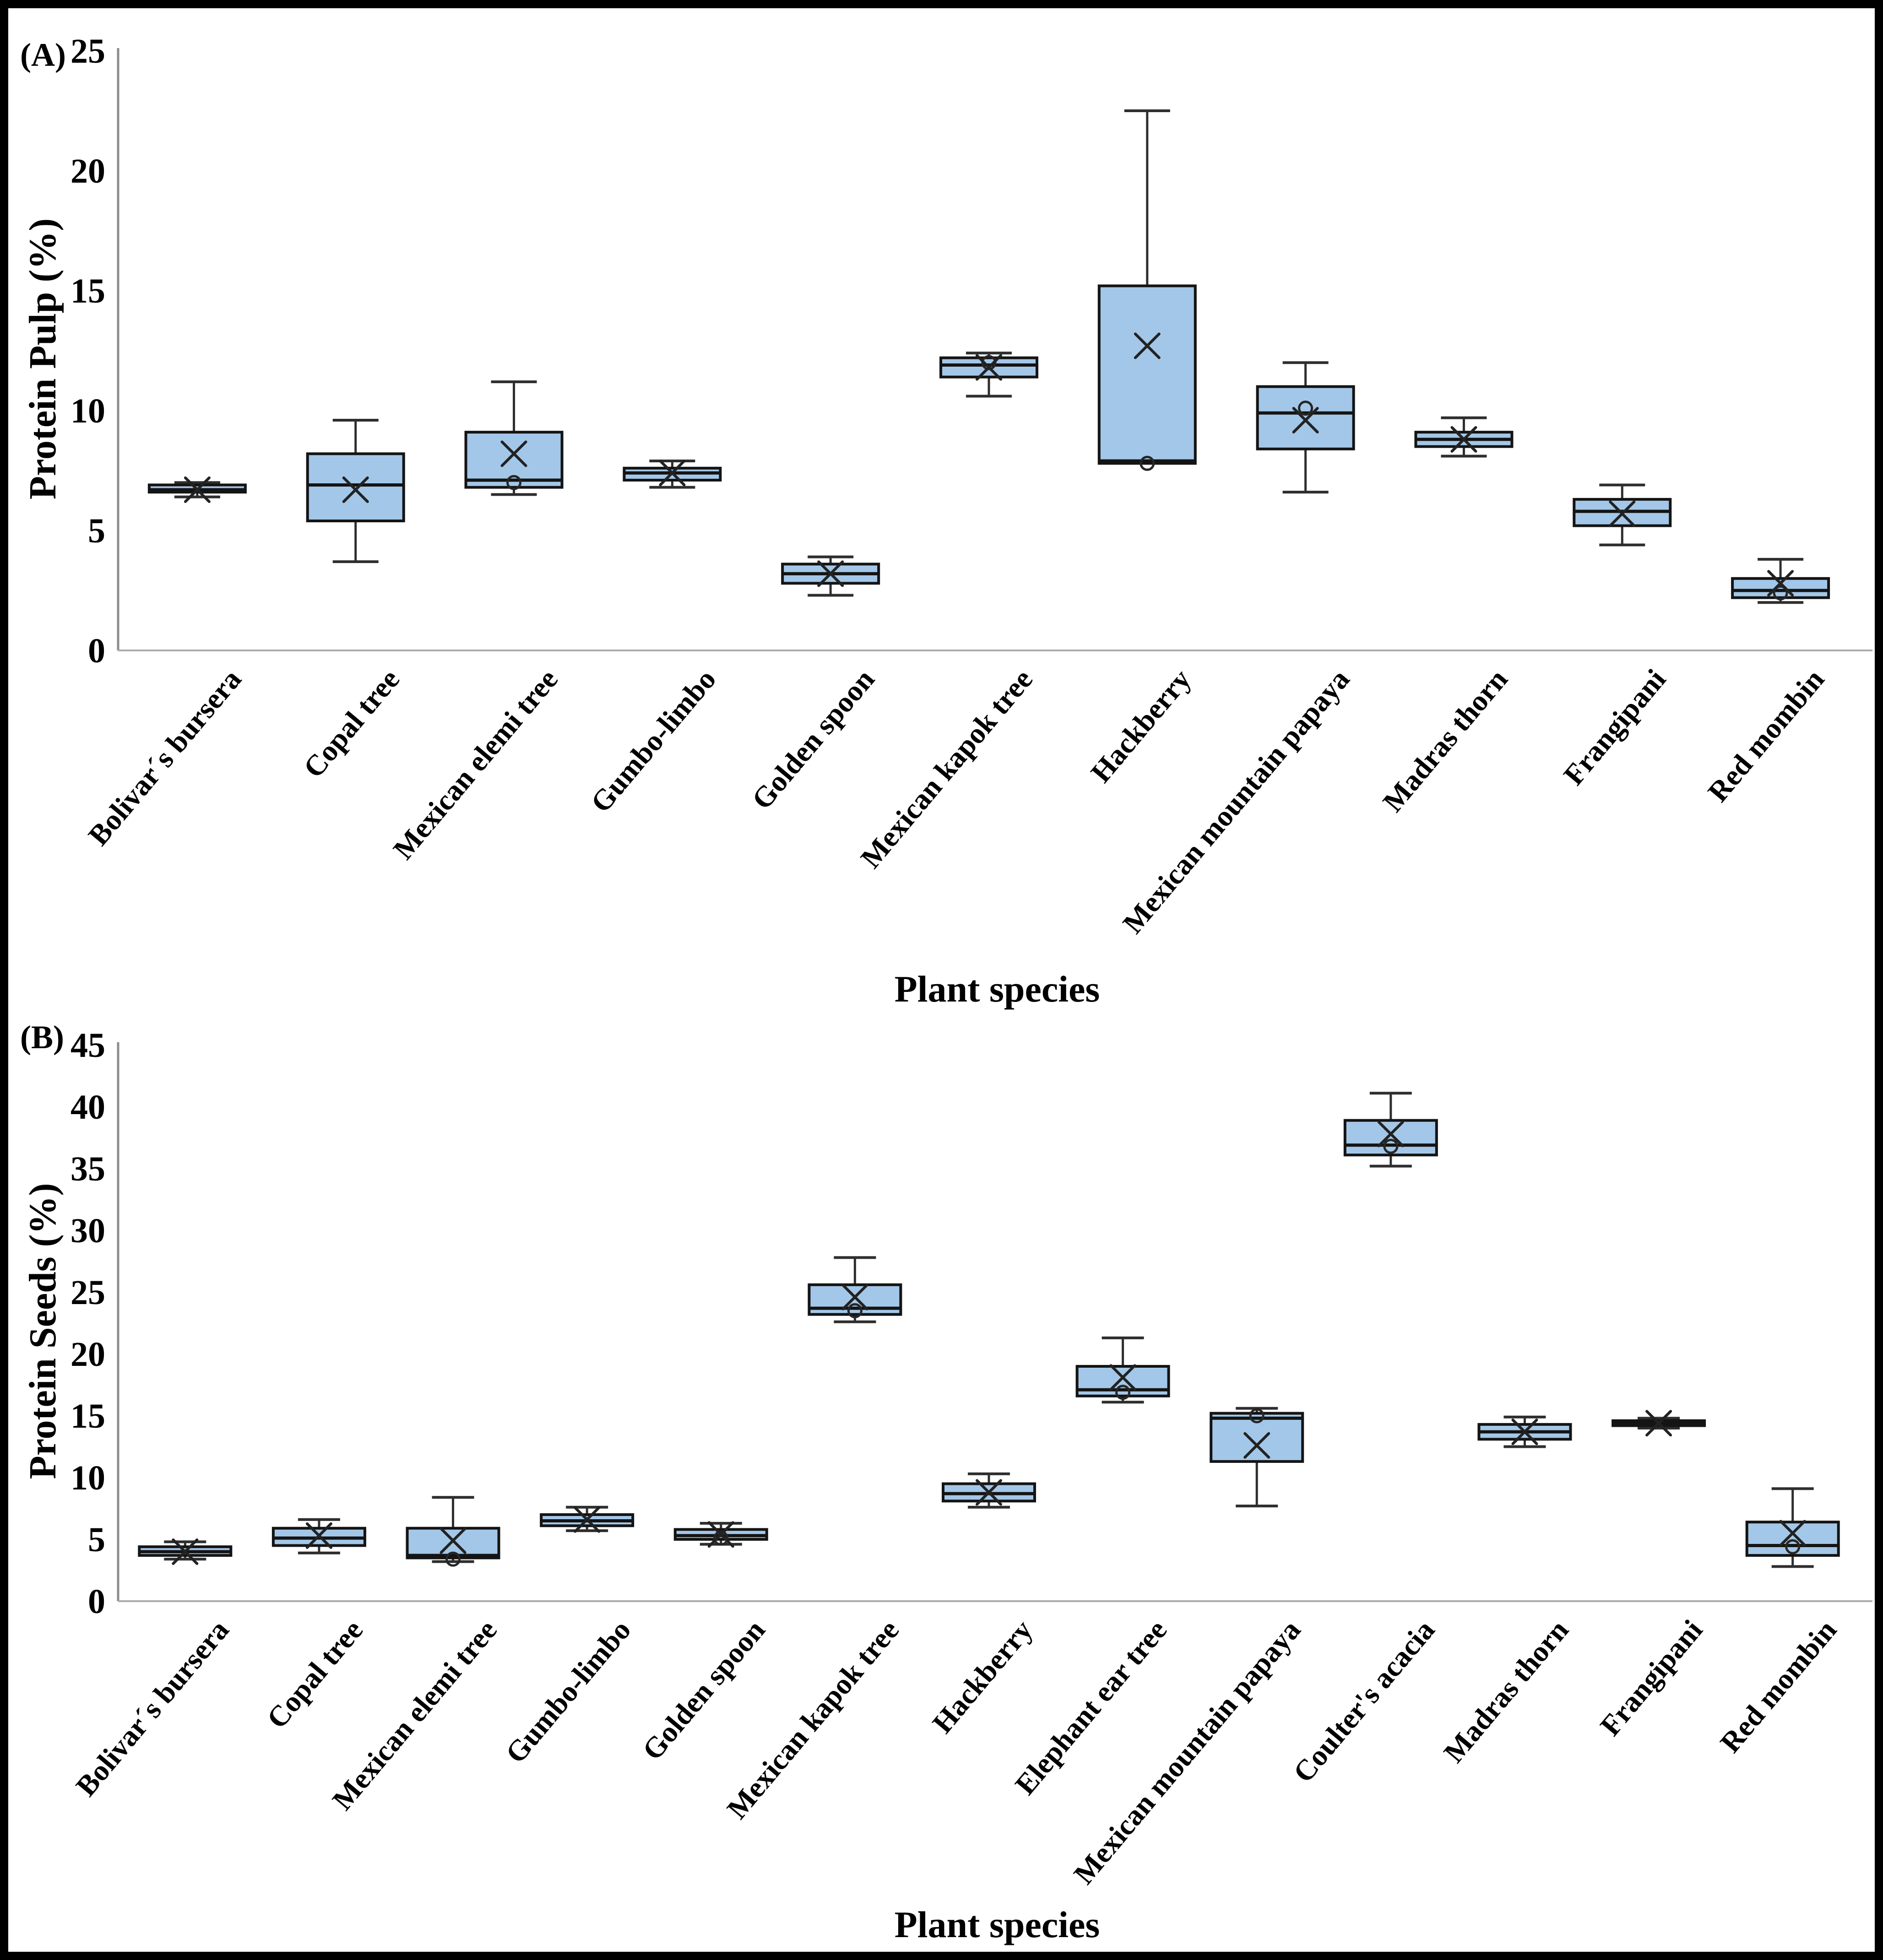 This screenshot has height=1960, width=1883. What do you see at coordinates (43, 55) in the screenshot?
I see `panel-a-letter: (A)` at bounding box center [43, 55].